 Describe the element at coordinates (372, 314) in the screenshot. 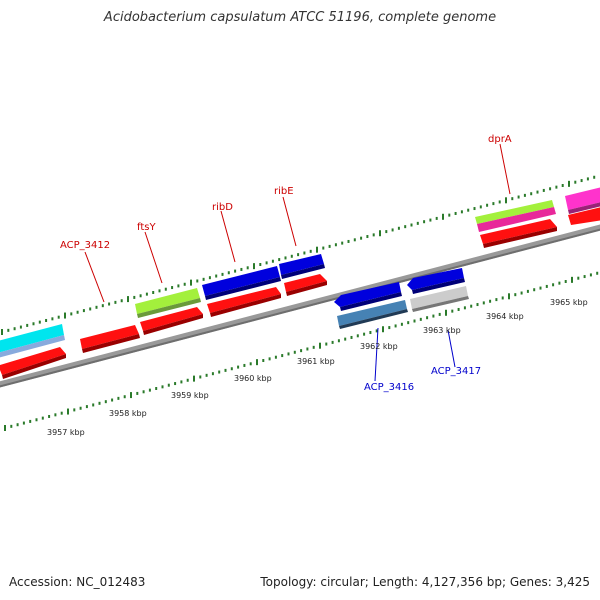

I see `gene-block-ACP_3416-lower` at that location.